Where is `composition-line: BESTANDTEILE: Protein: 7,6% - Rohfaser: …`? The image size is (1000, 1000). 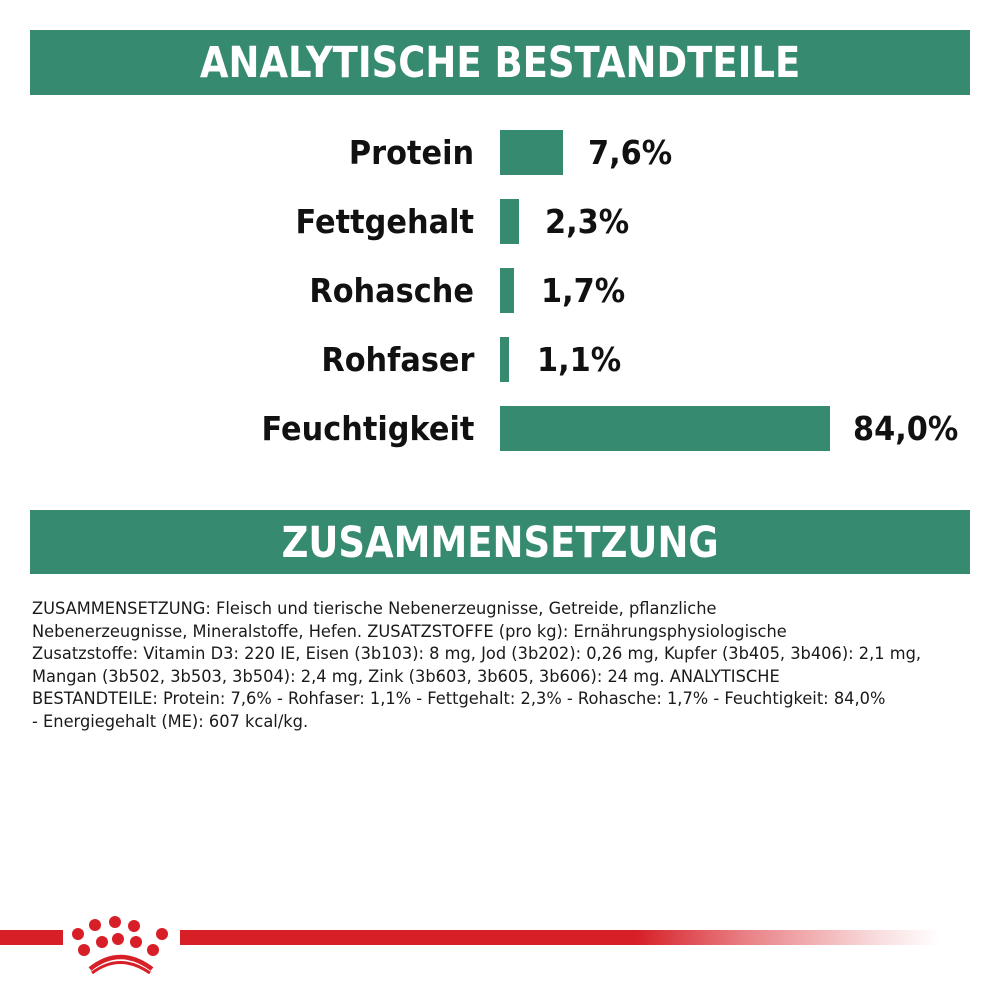
composition-line: BESTANDTEILE: Protein: 7,6% - Rohfaser: … is located at coordinates (459, 699).